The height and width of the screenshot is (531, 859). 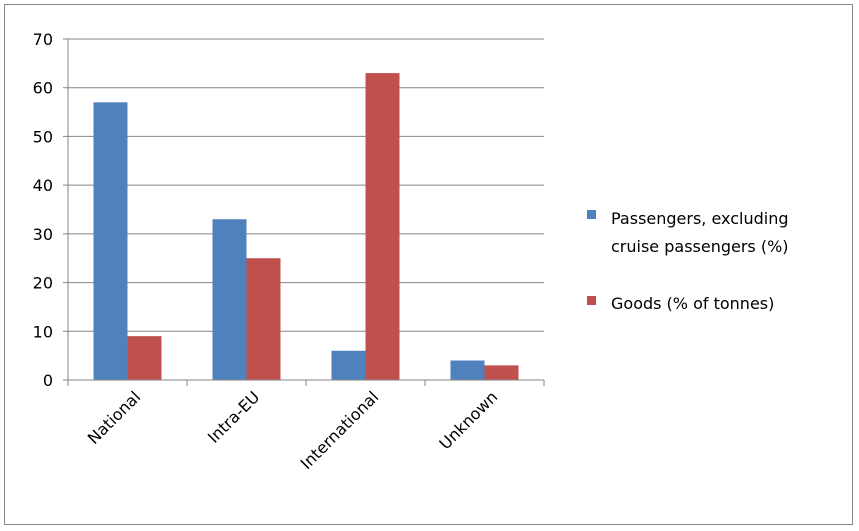 What do you see at coordinates (43, 283) in the screenshot?
I see `y-tick-label: 20` at bounding box center [43, 283].